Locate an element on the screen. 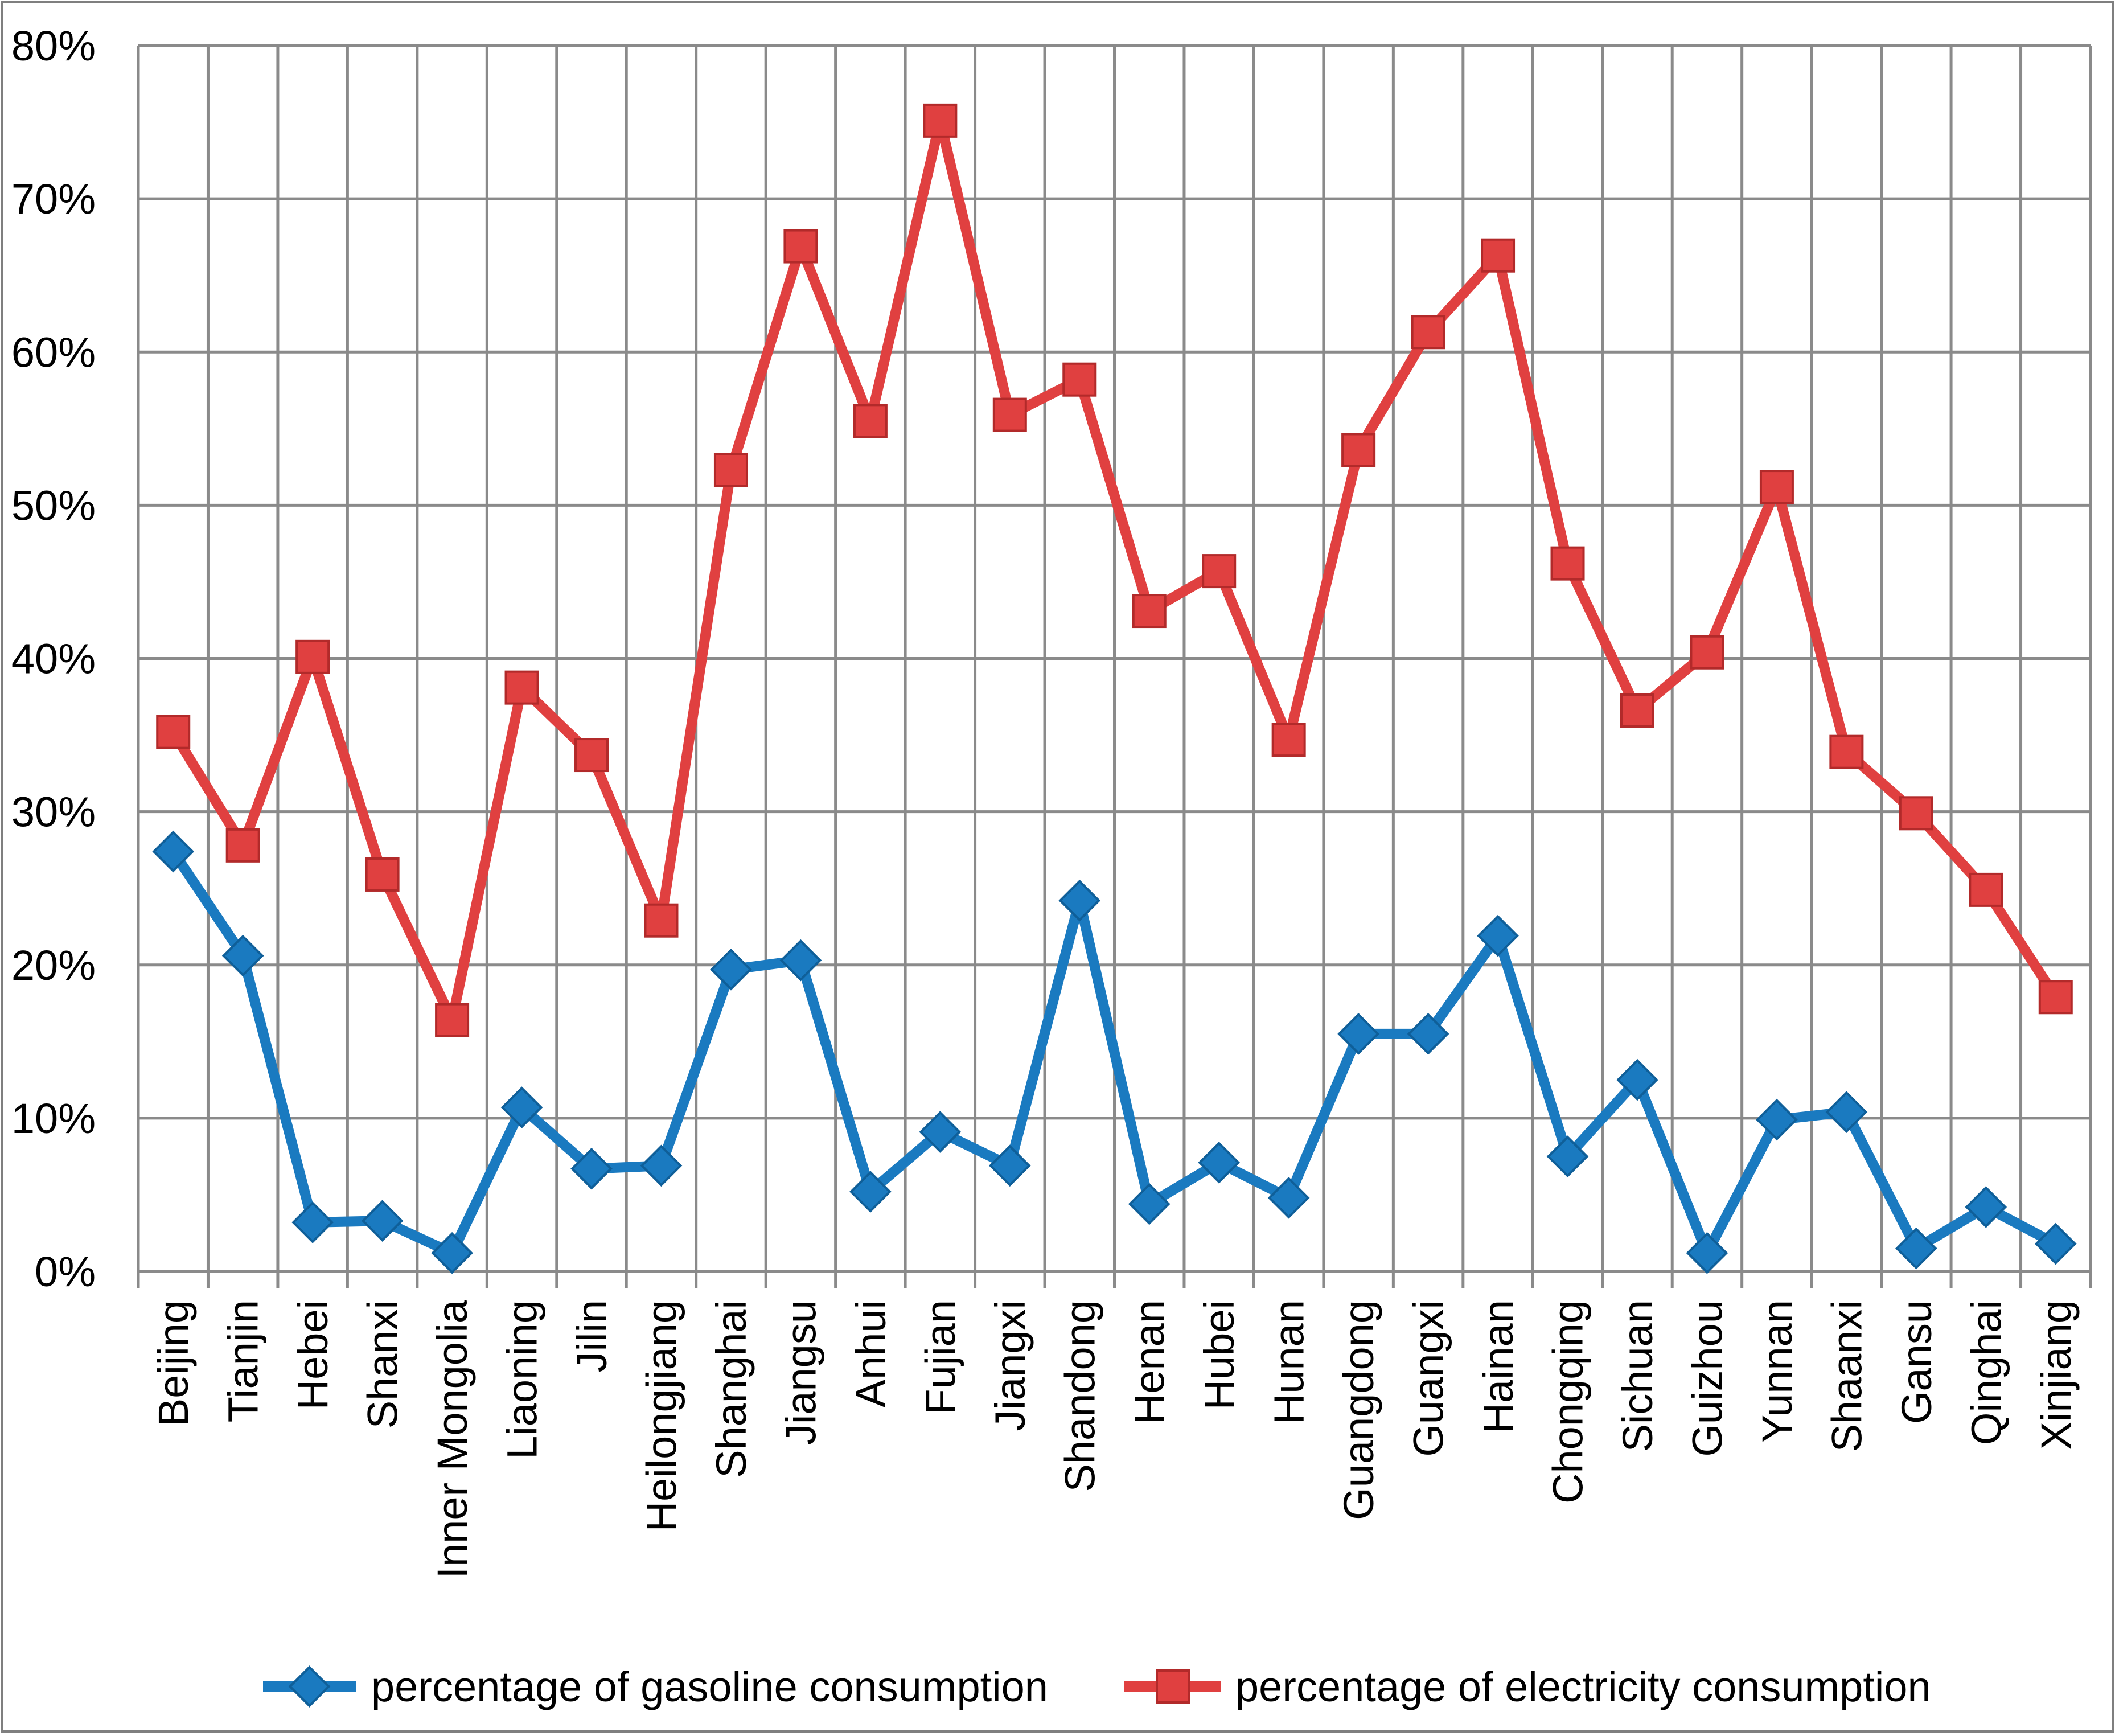  x-tick-label: Sichuan is located at coordinates (1637, 1376).